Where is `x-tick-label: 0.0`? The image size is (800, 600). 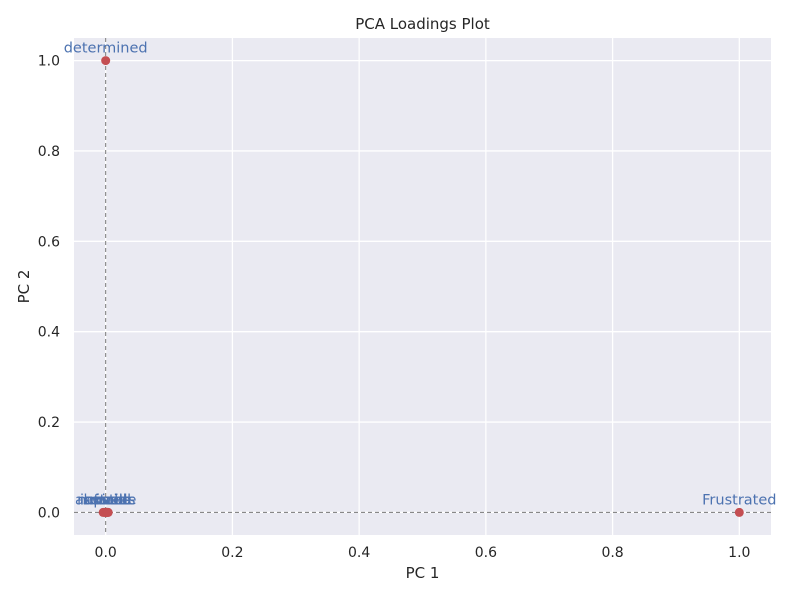 x-tick-label: 0.0 is located at coordinates (106, 553).